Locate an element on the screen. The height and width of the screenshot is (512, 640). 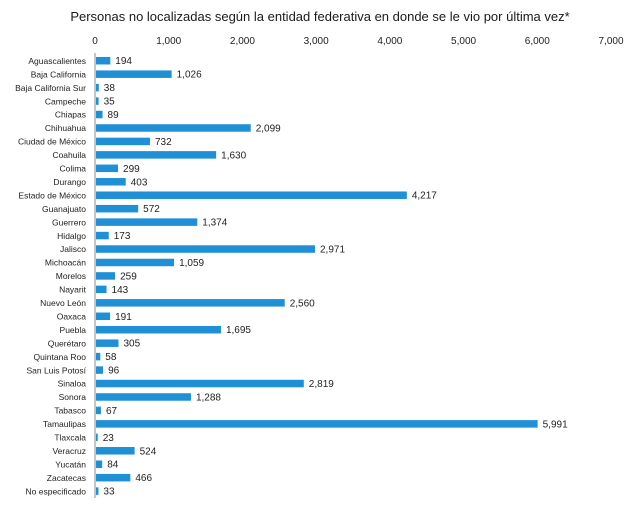
data-label: 96 is located at coordinates (114, 371).